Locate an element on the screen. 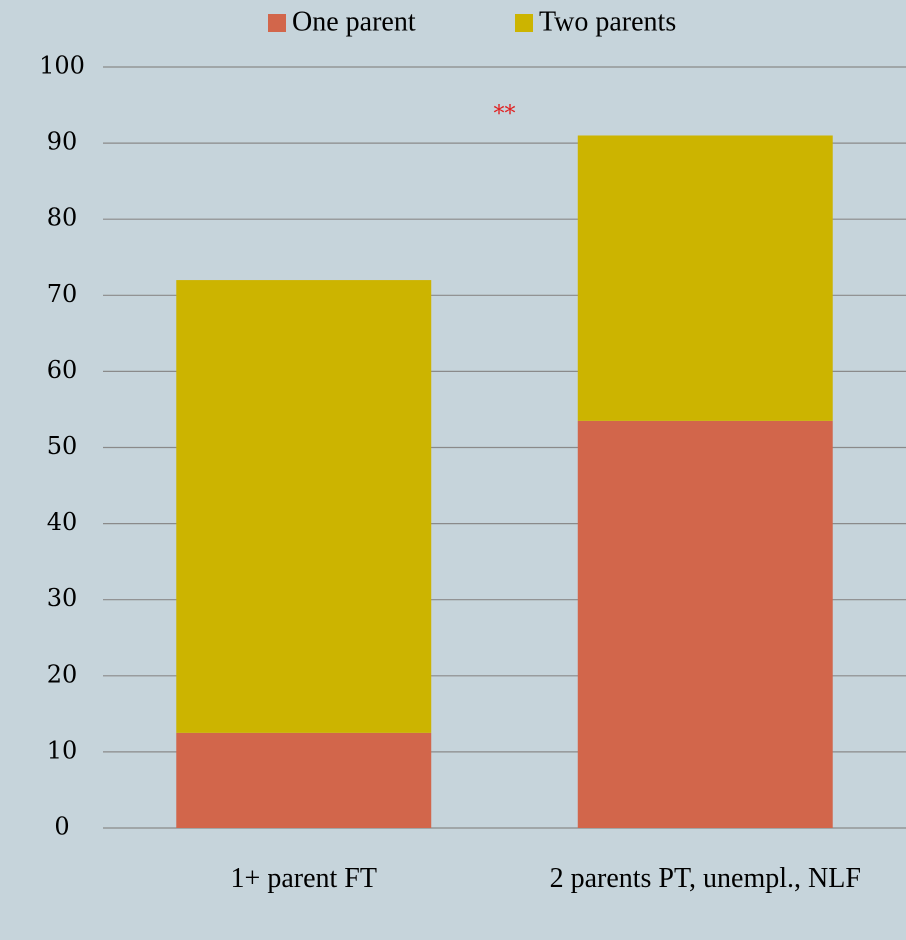  y-tick-label: 90 is located at coordinates (62, 142).